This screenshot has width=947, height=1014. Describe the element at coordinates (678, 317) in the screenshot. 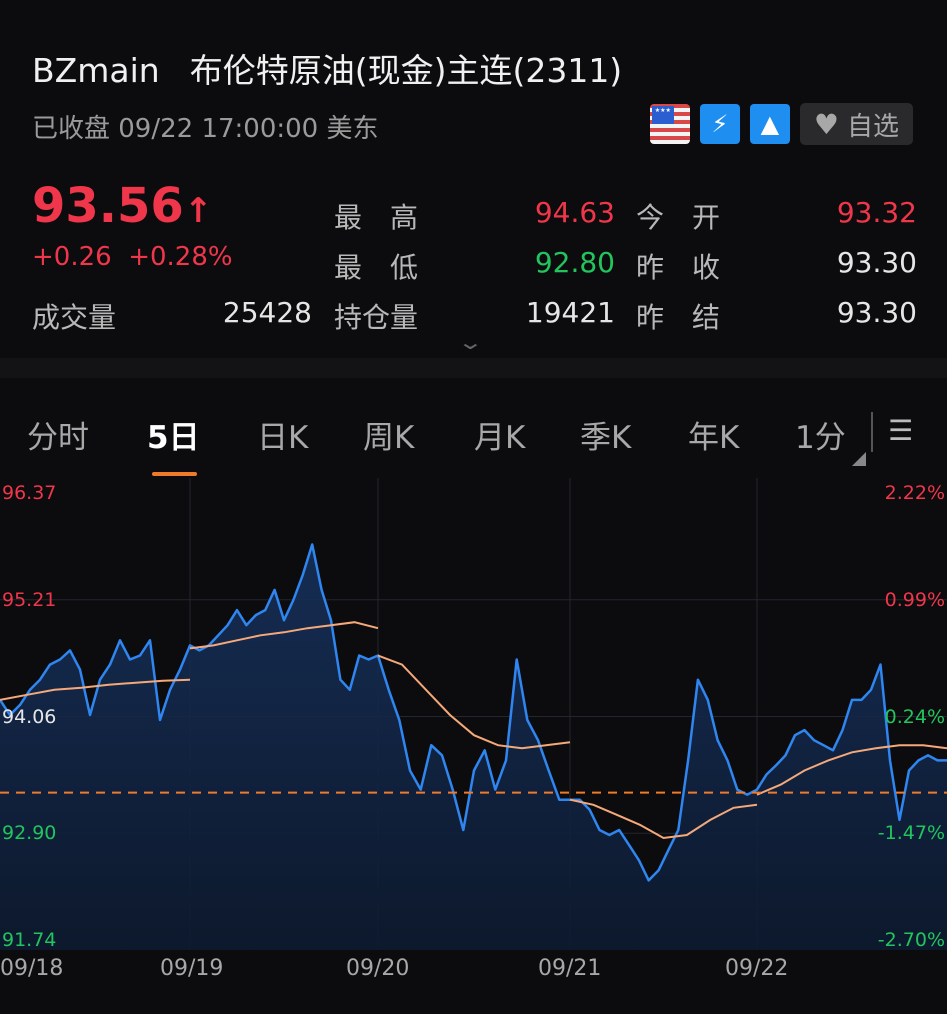

I see `prev-settle-label: 昨 结` at that location.